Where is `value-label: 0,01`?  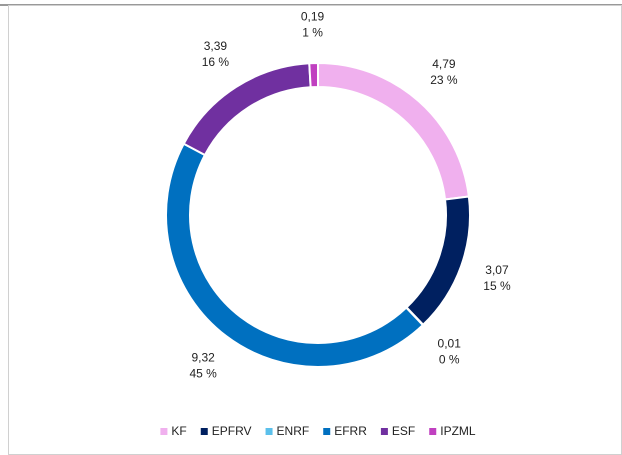
value-label: 0,01 is located at coordinates (450, 344).